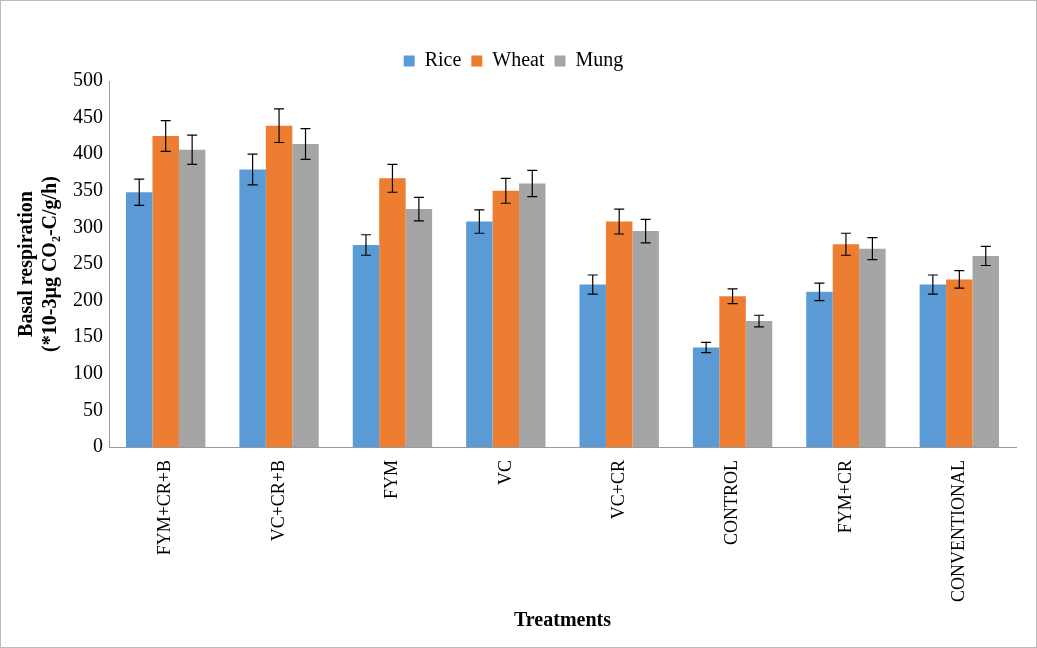 This screenshot has height=648, width=1037. Describe the element at coordinates (617, 490) in the screenshot. I see `x-tick-label: VC+CR` at that location.